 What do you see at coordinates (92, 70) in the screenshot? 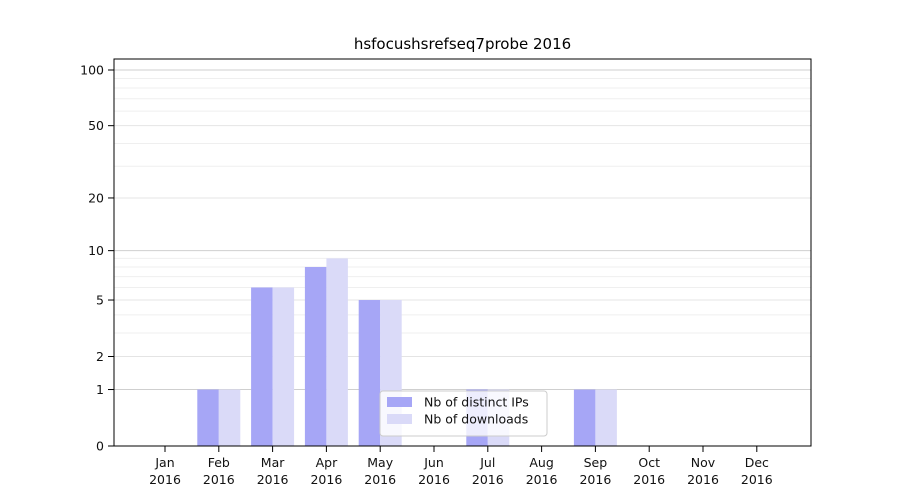
I see `y-tick-label: 100` at bounding box center [92, 70].